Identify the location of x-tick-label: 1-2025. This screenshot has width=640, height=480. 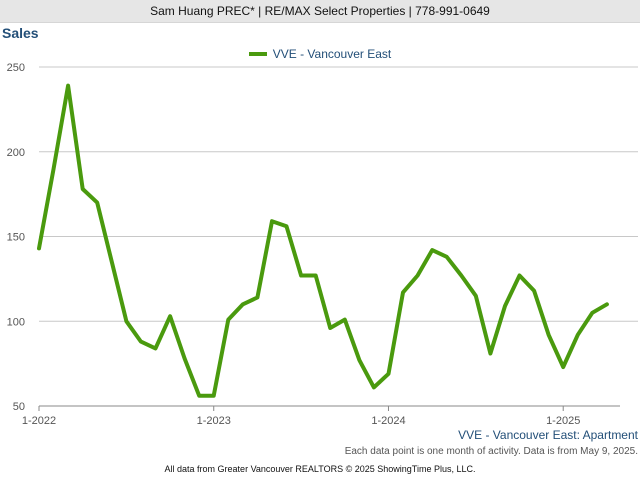
(563, 421).